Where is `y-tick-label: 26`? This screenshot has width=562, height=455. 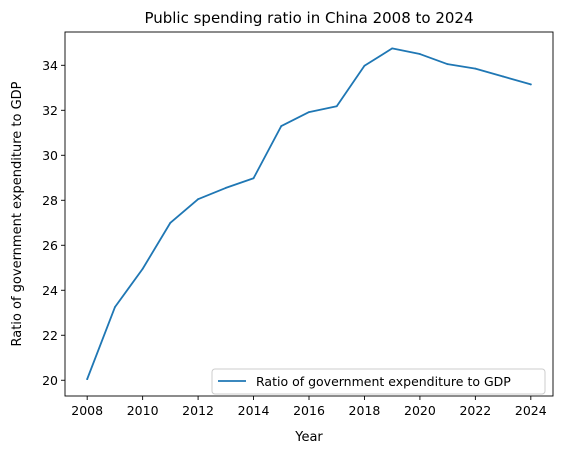
y-tick-label: 26 is located at coordinates (50, 245).